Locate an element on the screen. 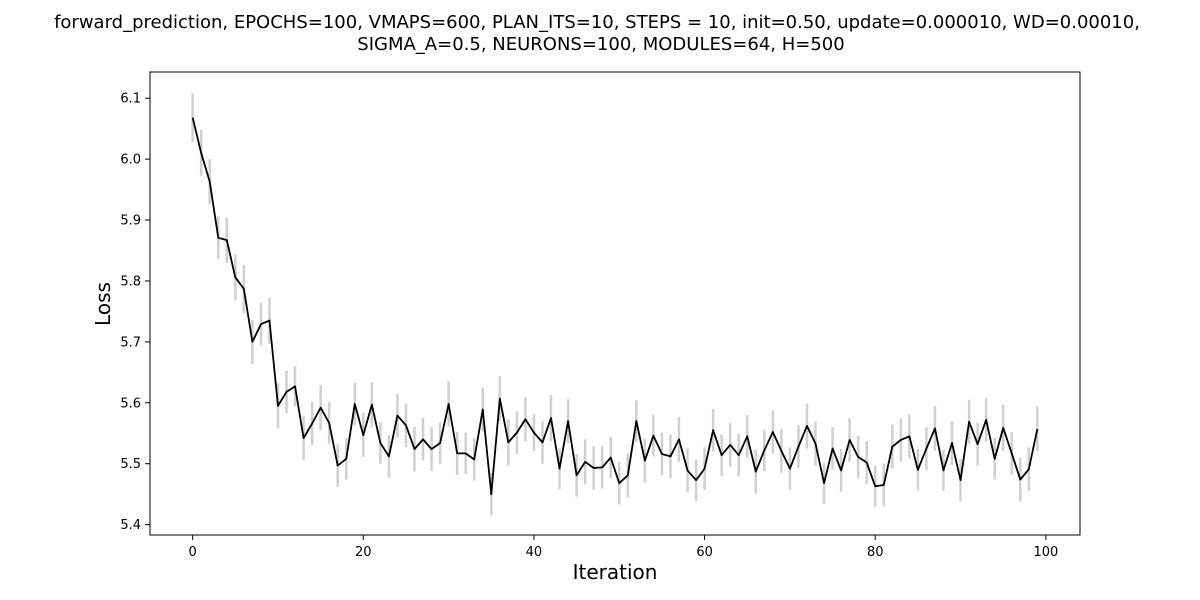 This screenshot has height=600, width=1200. y-tick-label: 5.7 is located at coordinates (130, 342).